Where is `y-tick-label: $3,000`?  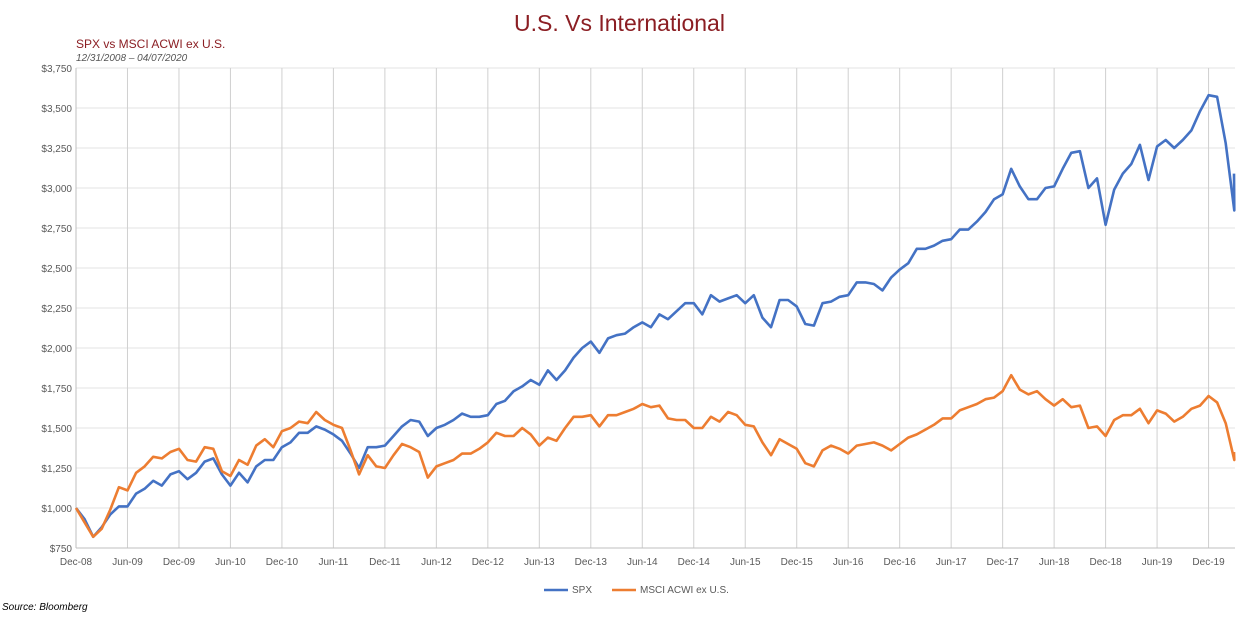 y-tick-label: $3,000 is located at coordinates (56, 189).